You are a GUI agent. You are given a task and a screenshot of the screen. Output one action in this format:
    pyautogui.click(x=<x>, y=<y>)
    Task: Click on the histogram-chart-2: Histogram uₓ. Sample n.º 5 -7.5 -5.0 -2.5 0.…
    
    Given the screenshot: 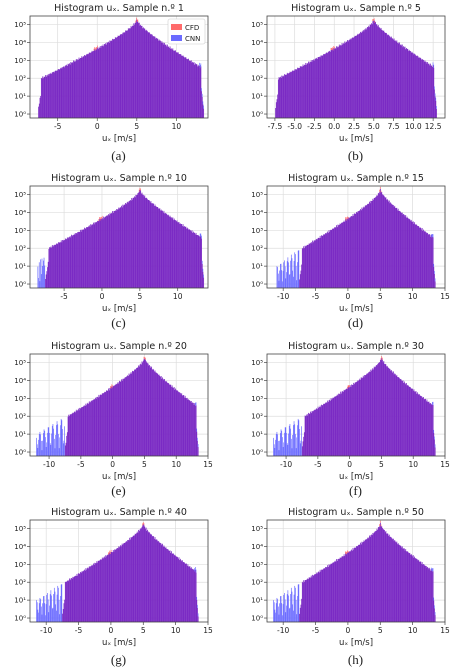 What is the action you would take?
    pyautogui.click(x=348, y=73)
    